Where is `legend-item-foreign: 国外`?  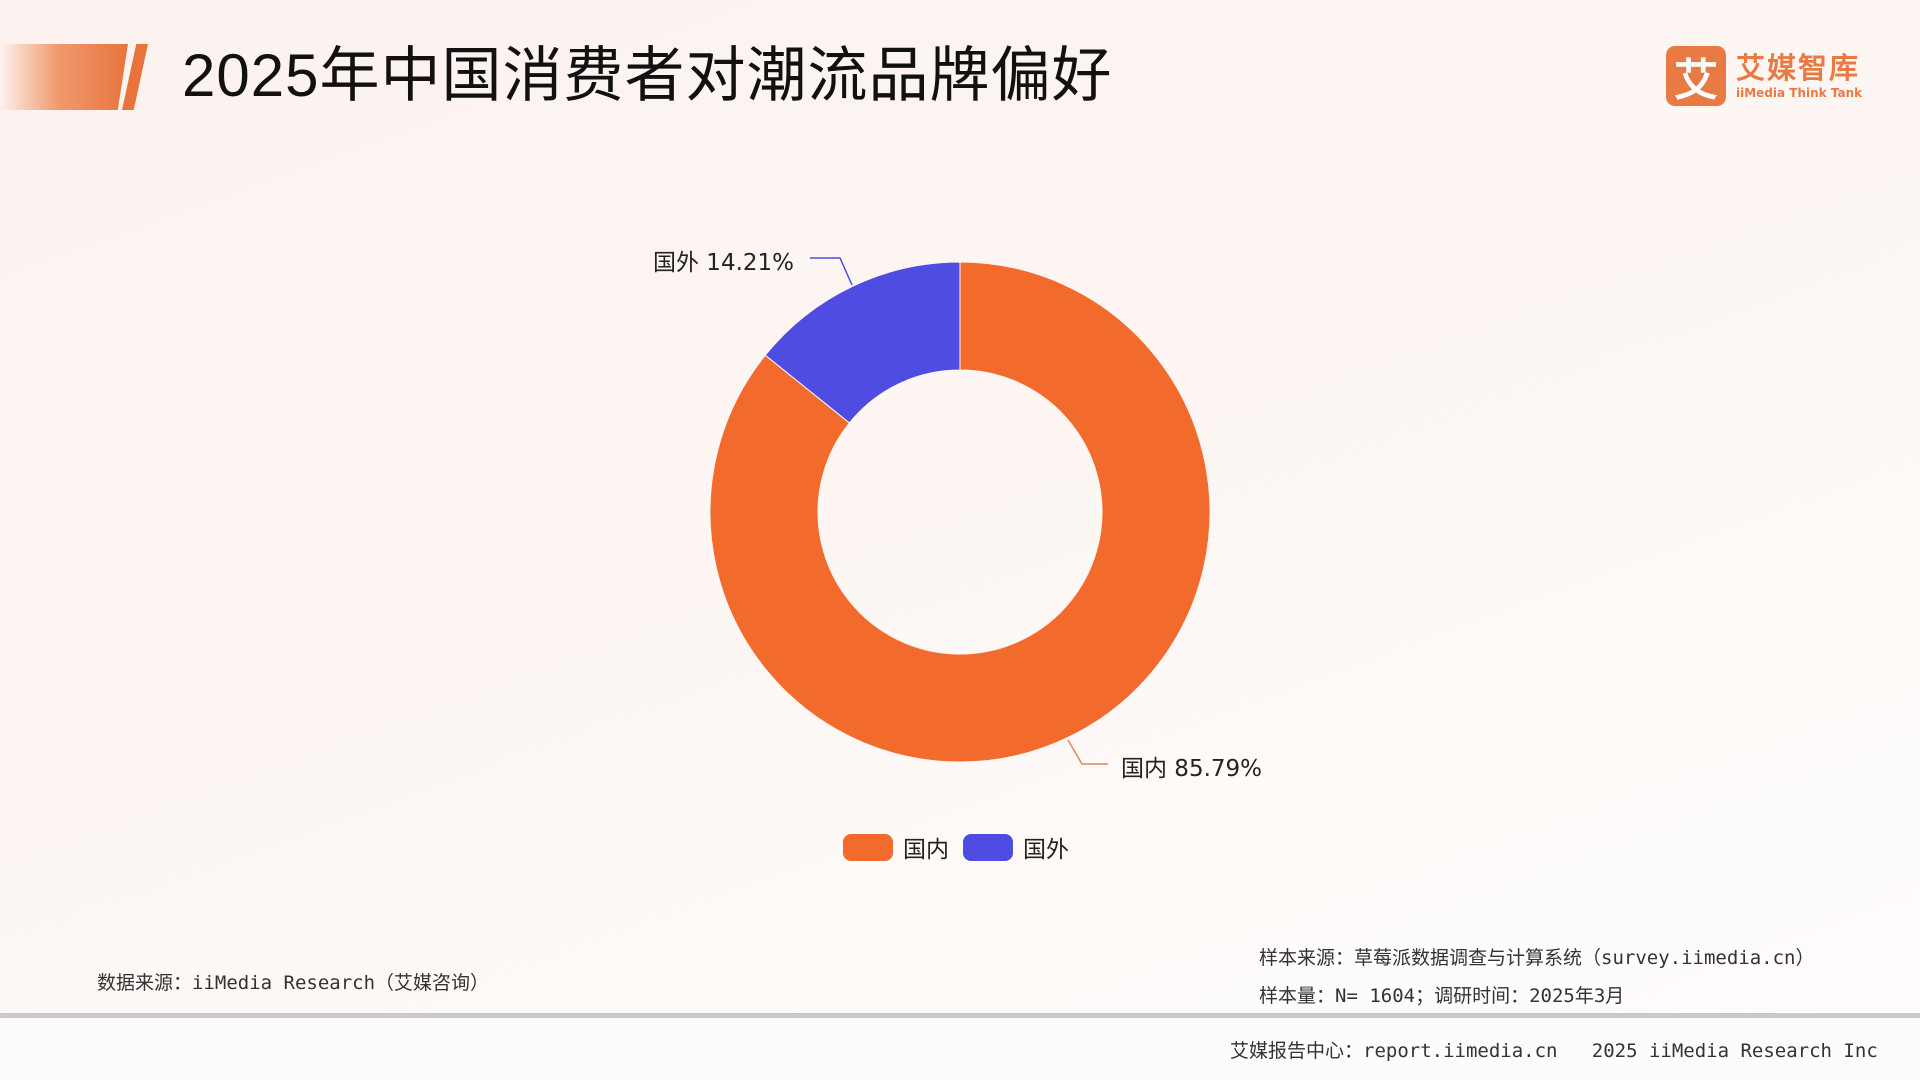 legend-item-foreign: 国外 is located at coordinates (1016, 847).